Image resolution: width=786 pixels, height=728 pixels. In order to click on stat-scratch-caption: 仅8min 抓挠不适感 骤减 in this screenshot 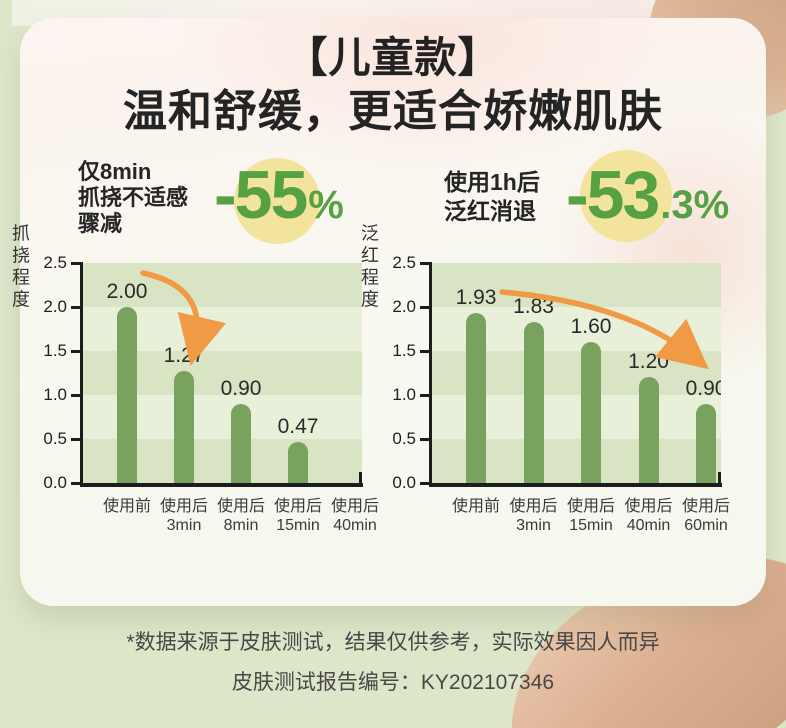, I will do `click(133, 198)`.